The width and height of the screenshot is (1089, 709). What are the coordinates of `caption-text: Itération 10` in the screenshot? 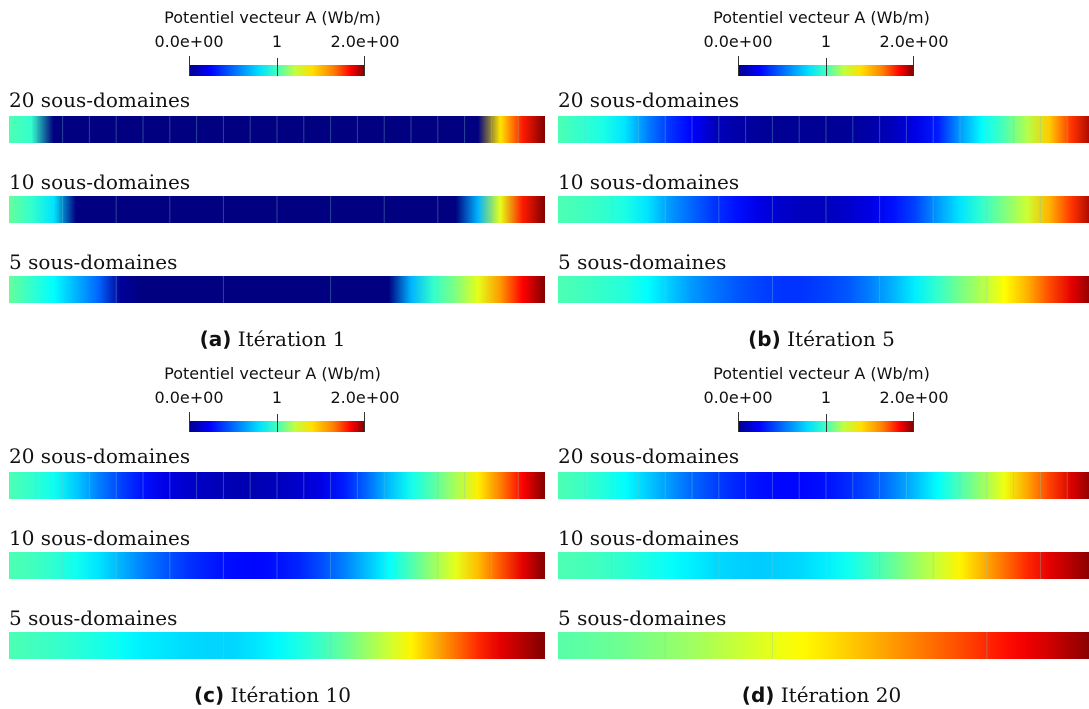 It's located at (291, 695).